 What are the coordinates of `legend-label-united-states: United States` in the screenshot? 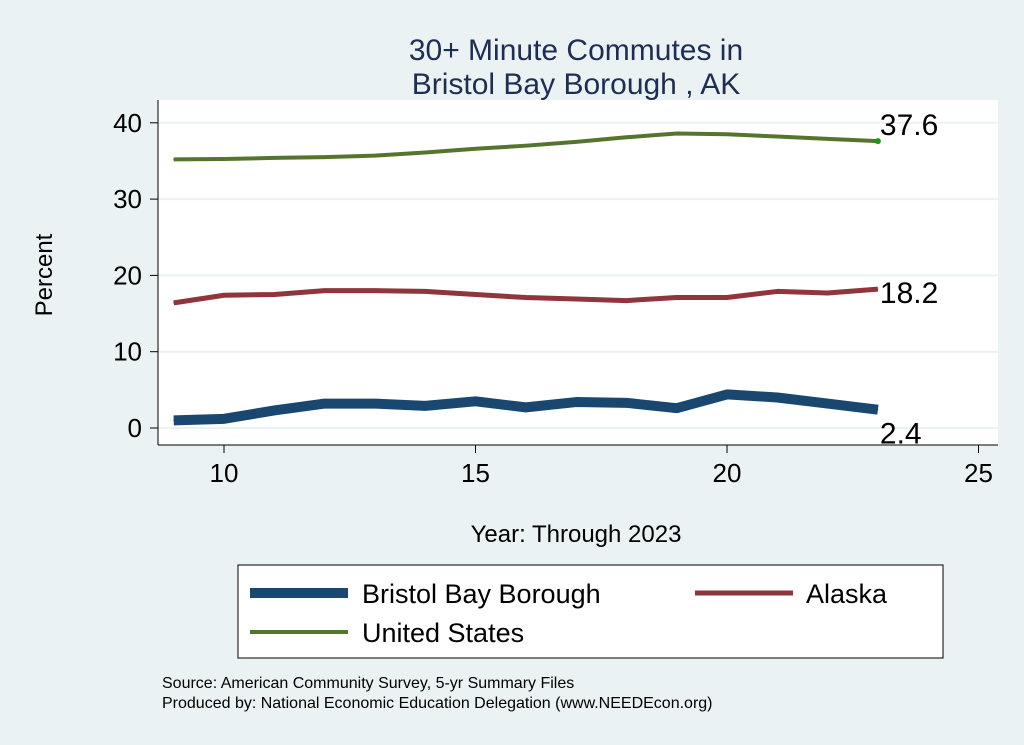 It's located at (443, 633).